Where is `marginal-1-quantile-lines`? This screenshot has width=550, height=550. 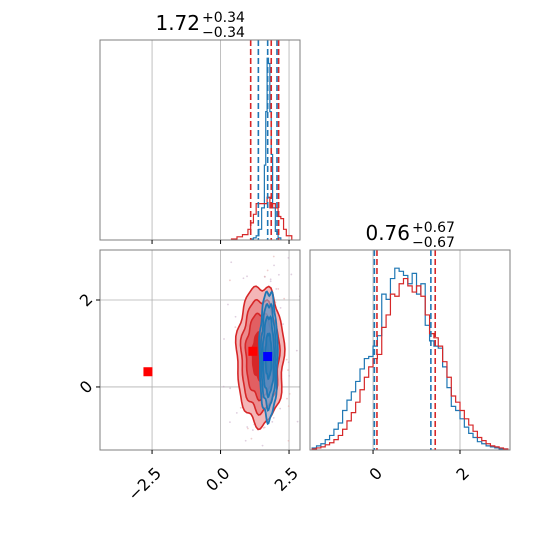
marginal-1-quantile-lines is located at coordinates (264, 140).